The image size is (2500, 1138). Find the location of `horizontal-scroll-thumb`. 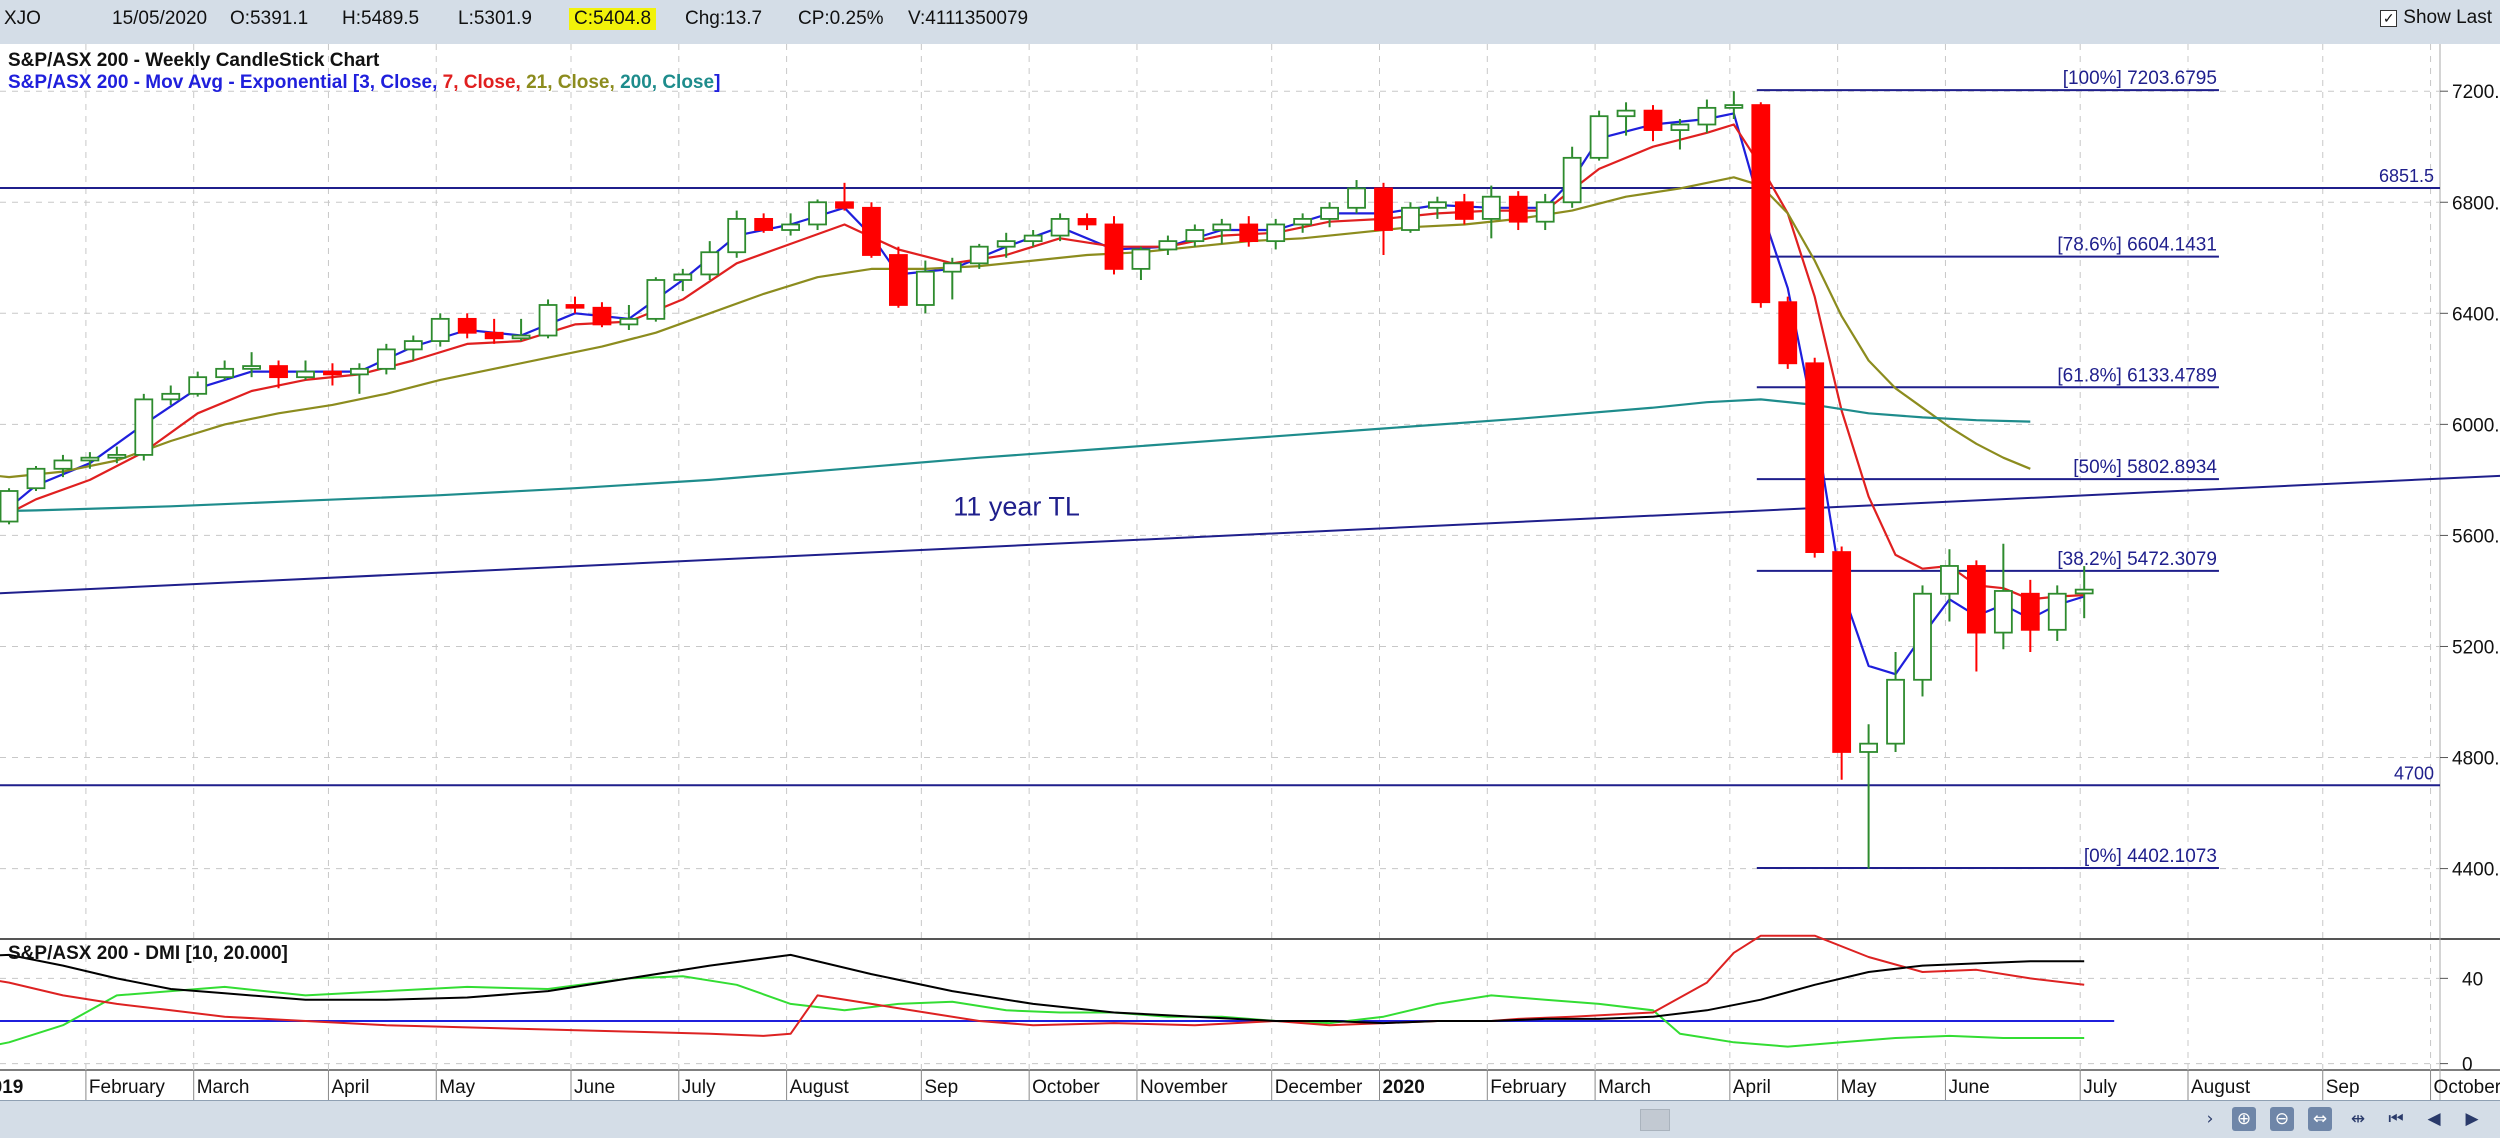

horizontal-scroll-thumb is located at coordinates (1655, 1120).